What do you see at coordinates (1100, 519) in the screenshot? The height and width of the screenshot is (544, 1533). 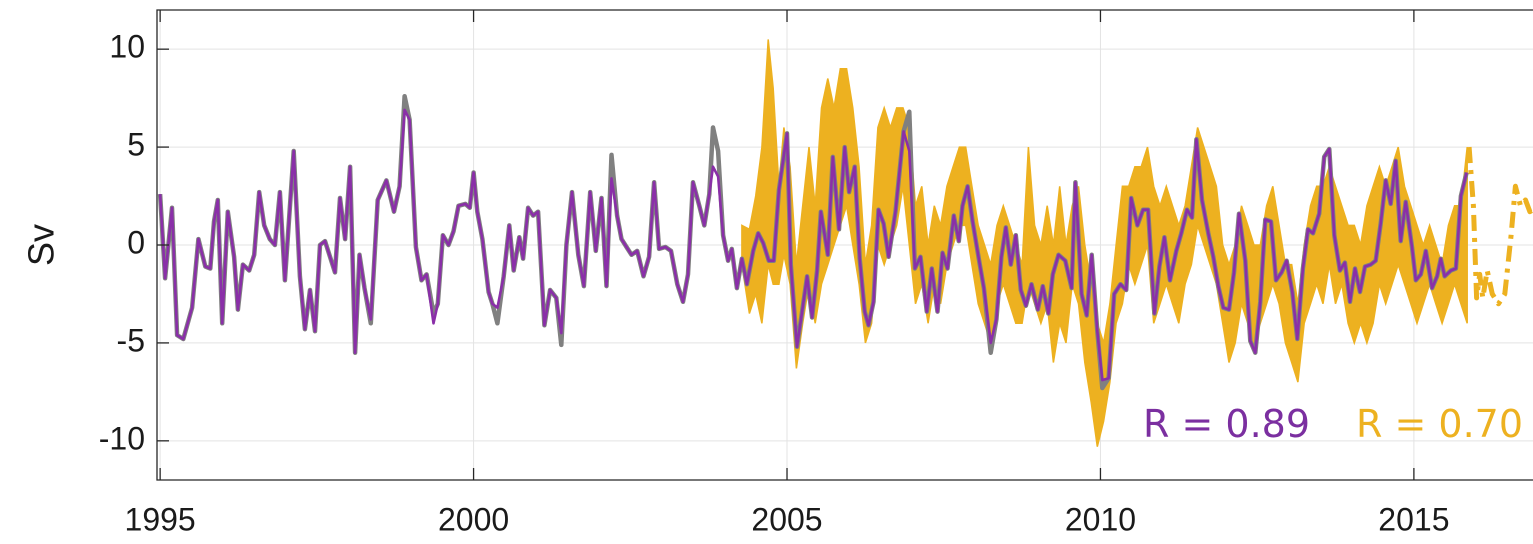 I see `x-tick-label: 2010` at bounding box center [1100, 519].